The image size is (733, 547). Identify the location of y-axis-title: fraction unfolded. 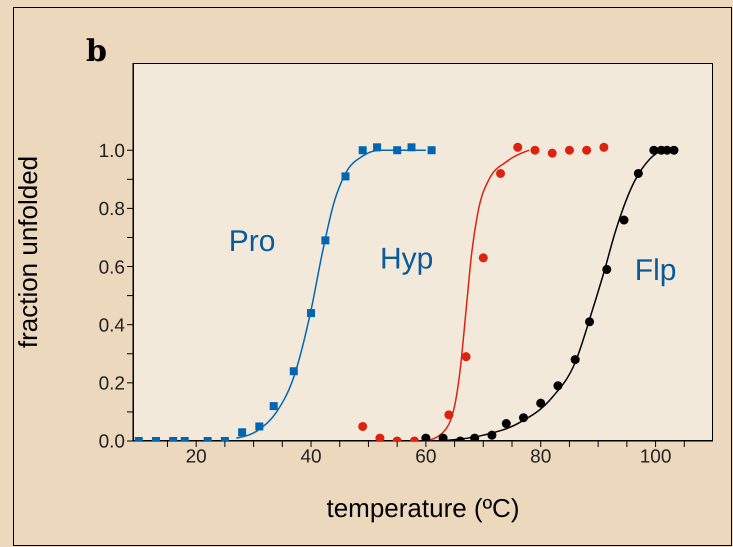
(28, 252).